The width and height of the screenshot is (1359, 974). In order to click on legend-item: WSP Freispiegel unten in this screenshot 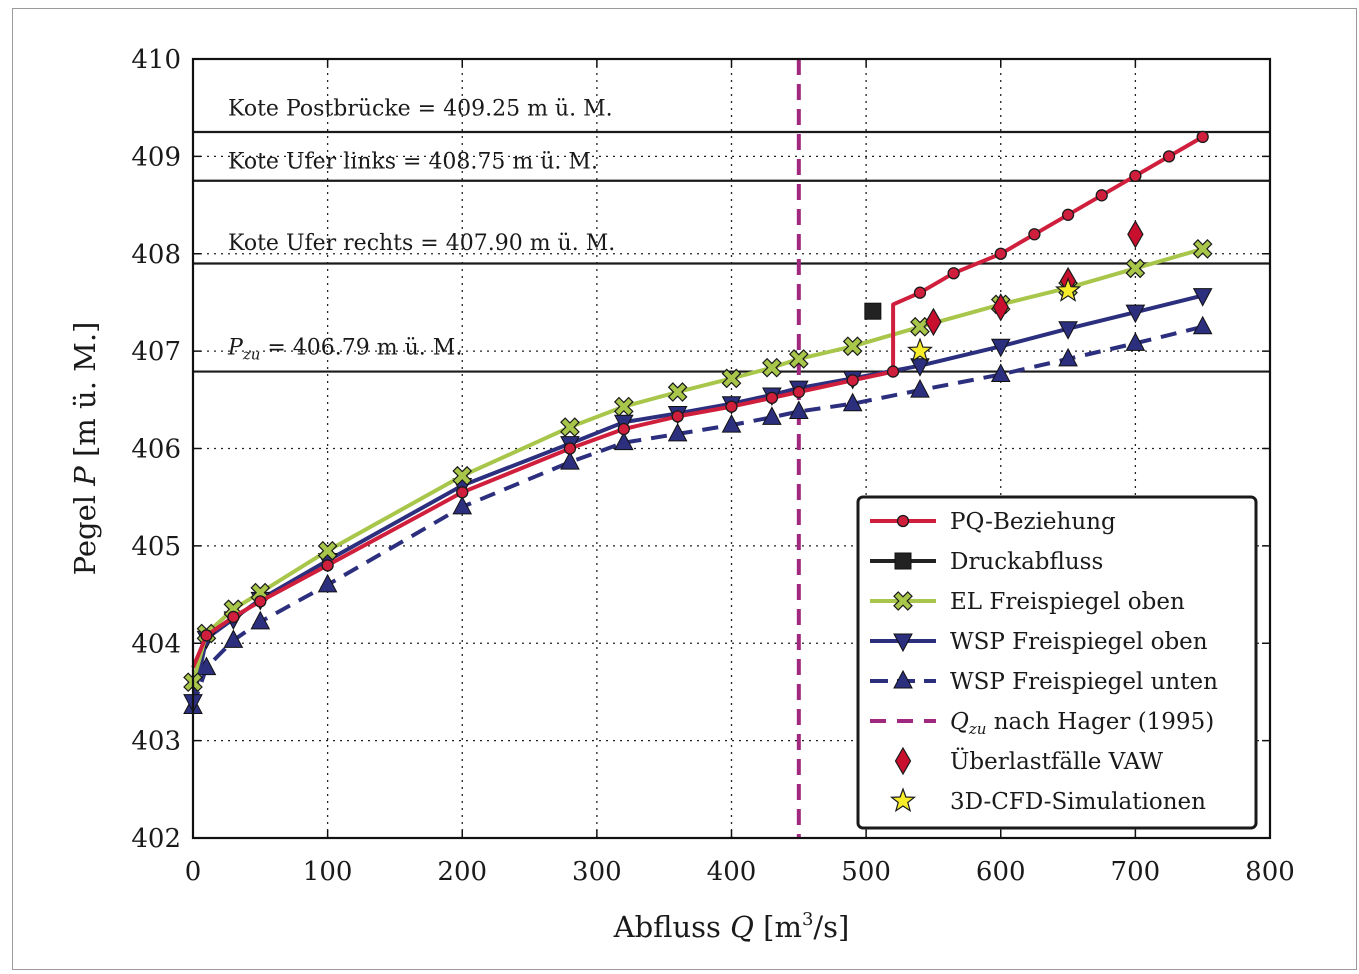, I will do `click(1044, 682)`.